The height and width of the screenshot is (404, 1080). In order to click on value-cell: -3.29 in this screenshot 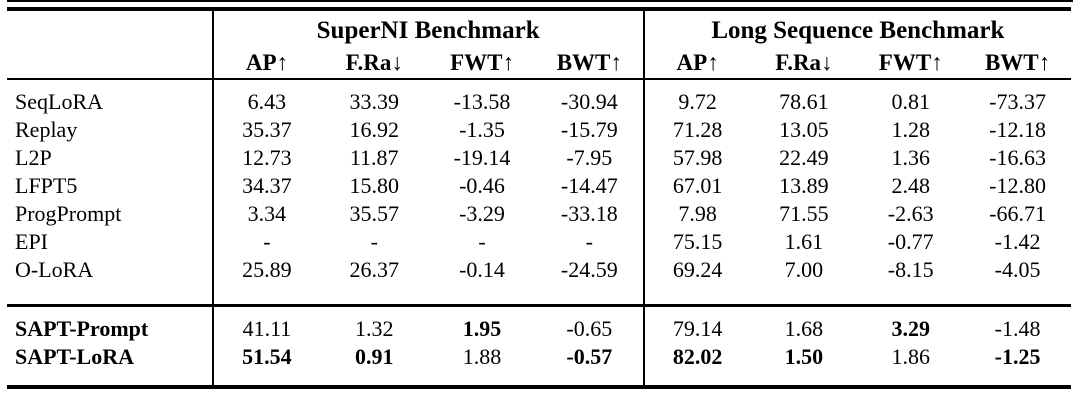, I will do `click(482, 213)`.